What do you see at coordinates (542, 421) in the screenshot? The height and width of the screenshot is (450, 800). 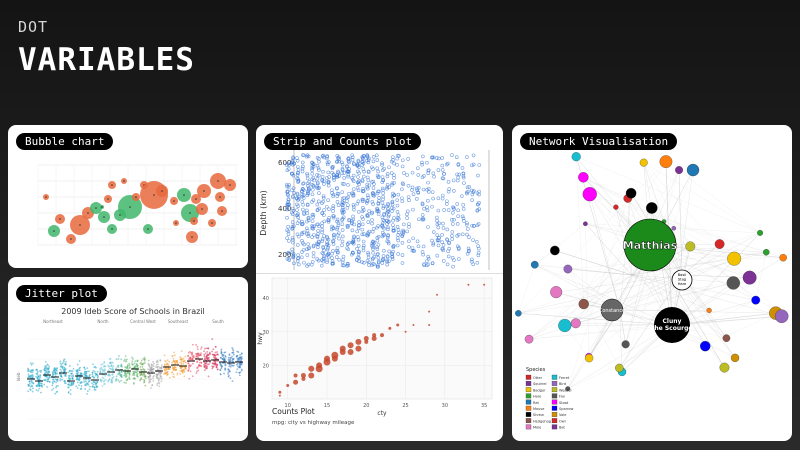 I see `network-legend-label: Hedgehog` at bounding box center [542, 421].